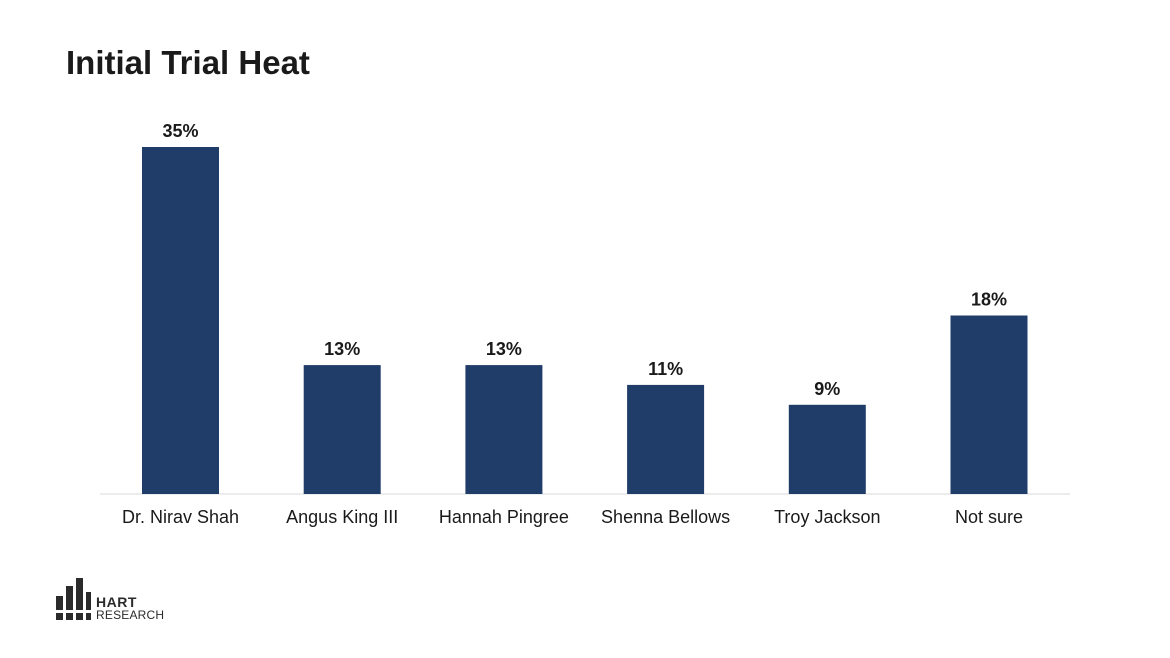 Image resolution: width=1170 pixels, height=658 pixels. I want to click on bar-value-label: 9%, so click(827, 389).